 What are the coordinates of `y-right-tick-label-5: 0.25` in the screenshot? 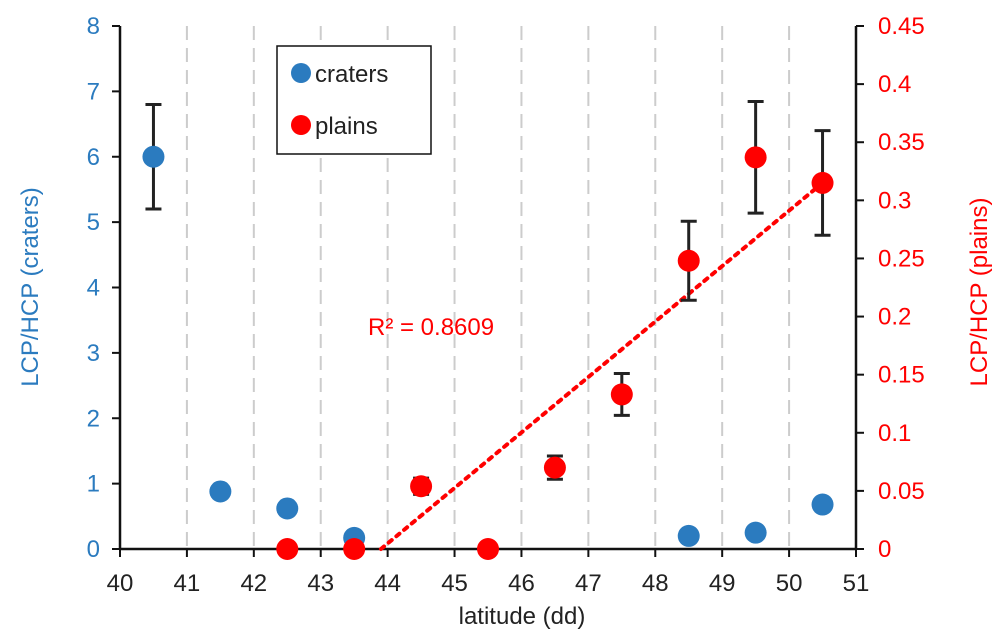 It's located at (901, 258).